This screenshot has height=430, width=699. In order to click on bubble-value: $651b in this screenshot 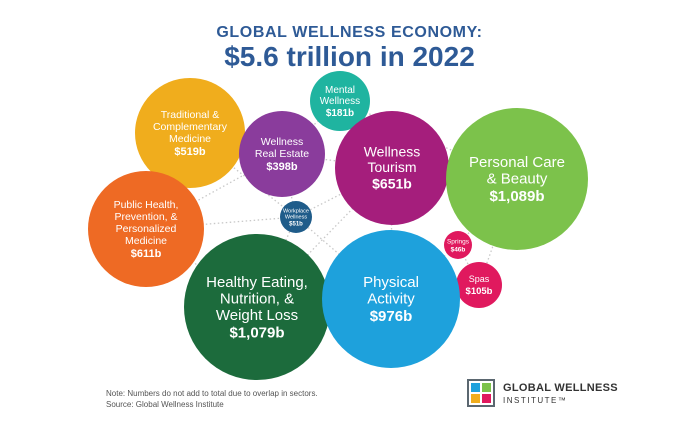, I will do `click(392, 184)`.